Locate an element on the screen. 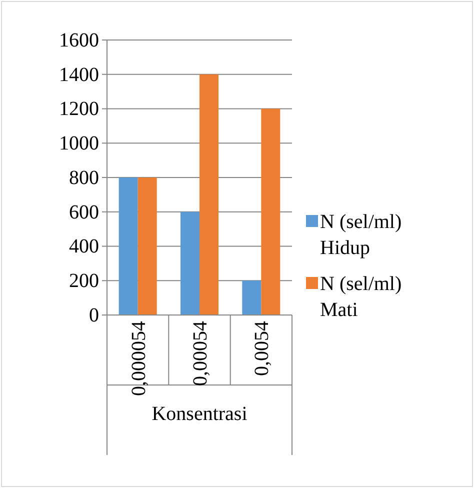 This screenshot has height=488, width=474. y-tick-label: 1600 is located at coordinates (79, 40).